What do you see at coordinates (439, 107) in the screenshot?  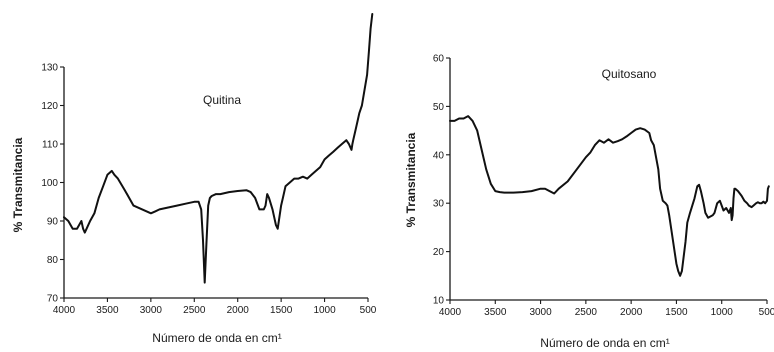 I see `y-tick-label: 50` at bounding box center [439, 107].